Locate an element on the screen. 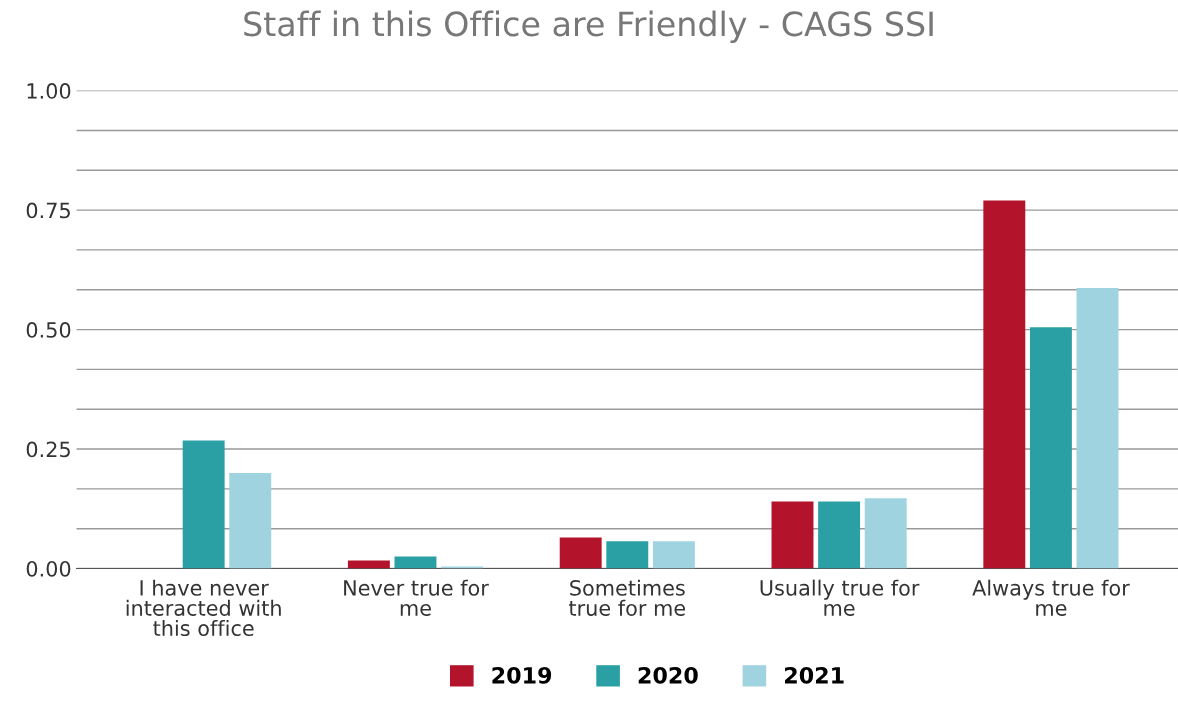 Image resolution: width=1178 pixels, height=708 pixels. y-tick-label: 0.50 is located at coordinates (48, 330).